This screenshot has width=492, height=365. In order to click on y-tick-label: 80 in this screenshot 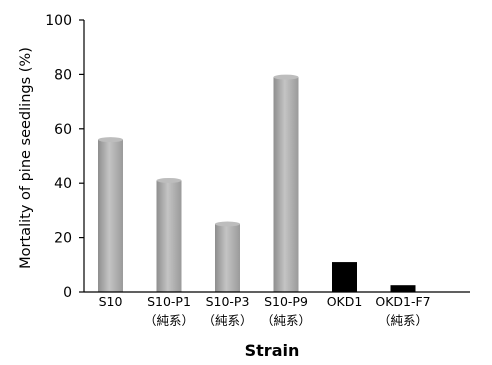, I will do `click(63, 75)`.